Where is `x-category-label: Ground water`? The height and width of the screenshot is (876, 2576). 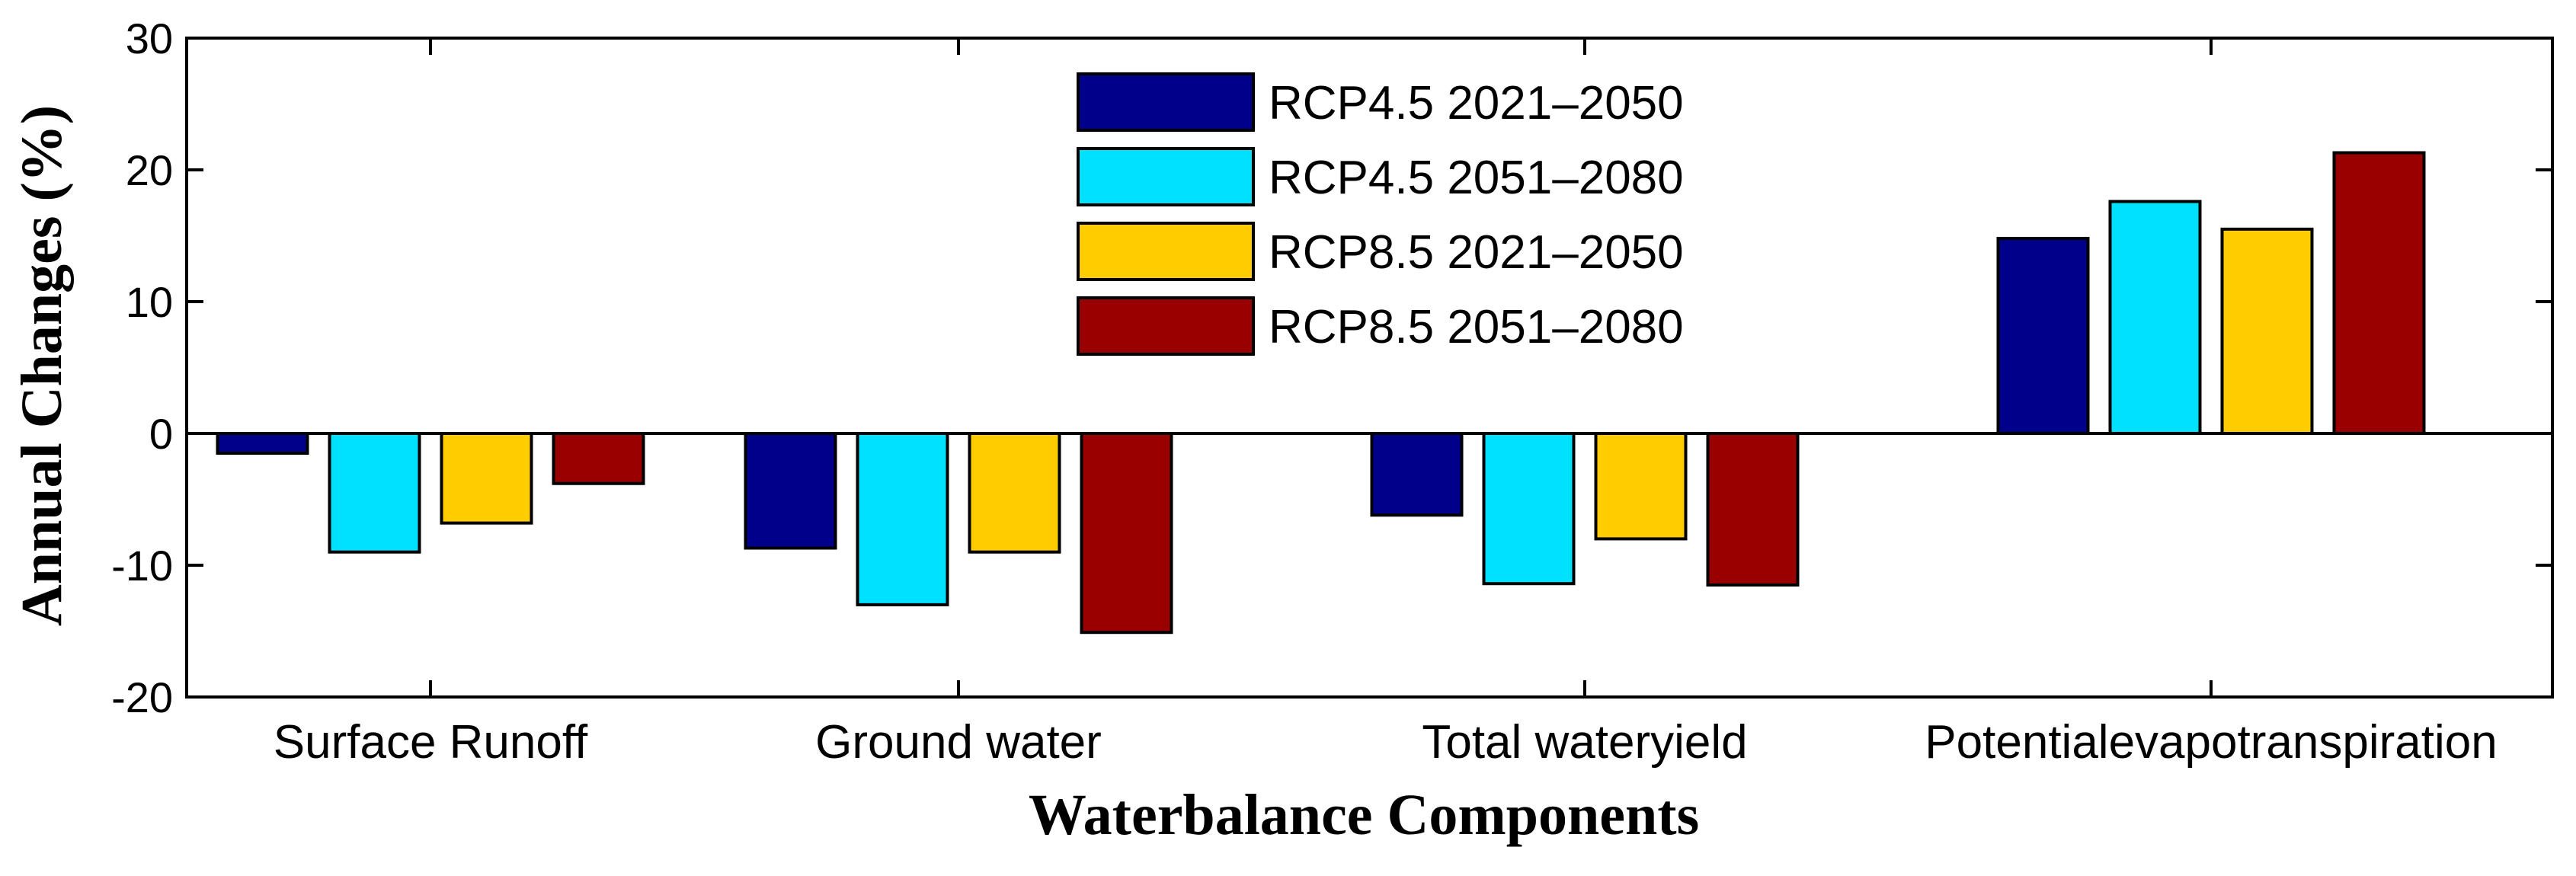 x-category-label: Ground water is located at coordinates (958, 742).